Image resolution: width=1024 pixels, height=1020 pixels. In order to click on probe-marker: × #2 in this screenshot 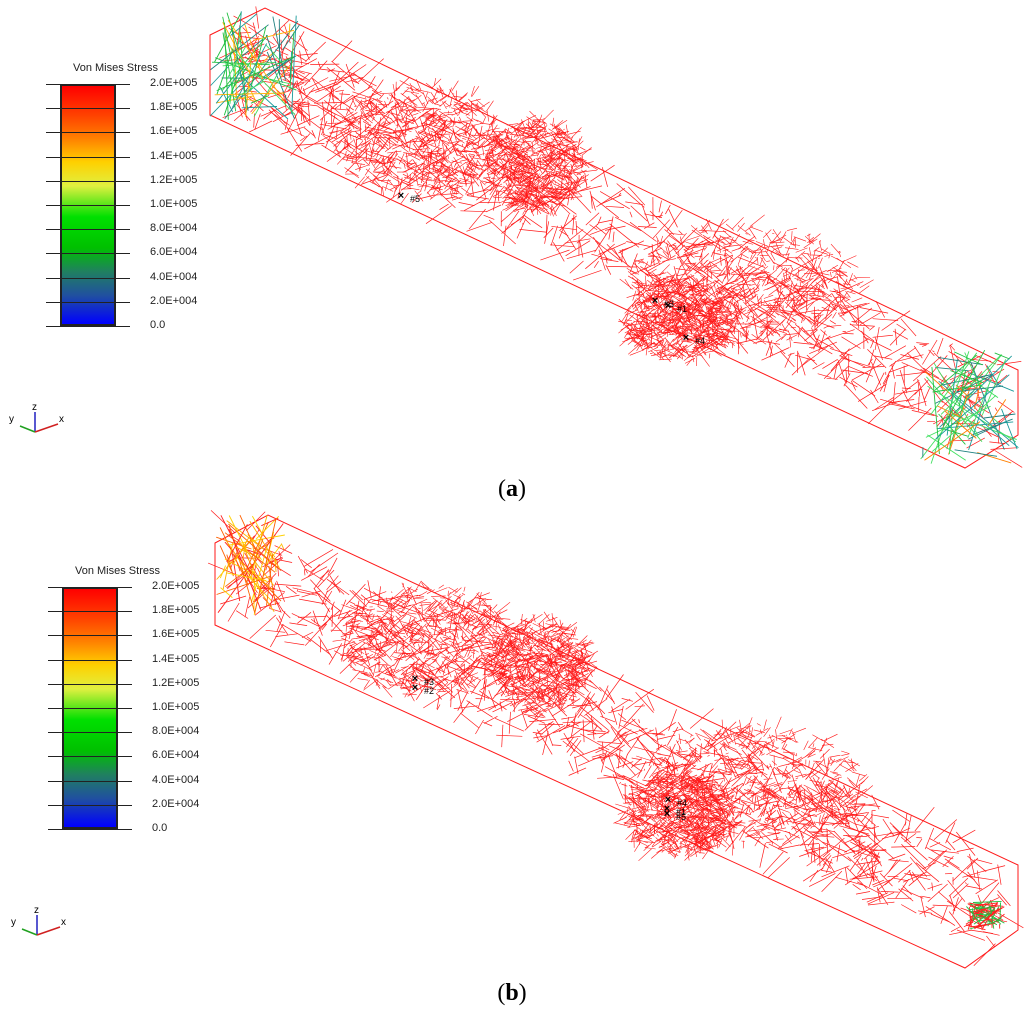, I will do `click(423, 689)`.